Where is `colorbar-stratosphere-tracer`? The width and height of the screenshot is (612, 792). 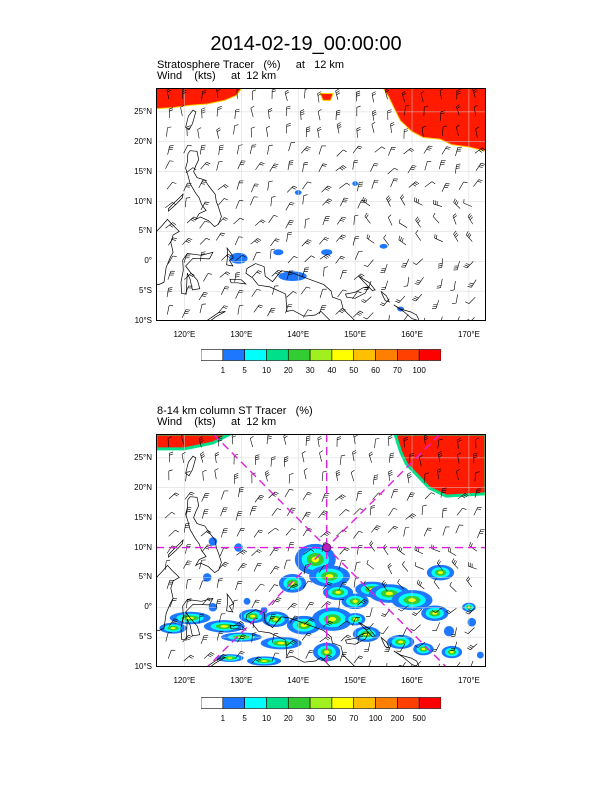 colorbar-stratosphere-tracer is located at coordinates (321, 355).